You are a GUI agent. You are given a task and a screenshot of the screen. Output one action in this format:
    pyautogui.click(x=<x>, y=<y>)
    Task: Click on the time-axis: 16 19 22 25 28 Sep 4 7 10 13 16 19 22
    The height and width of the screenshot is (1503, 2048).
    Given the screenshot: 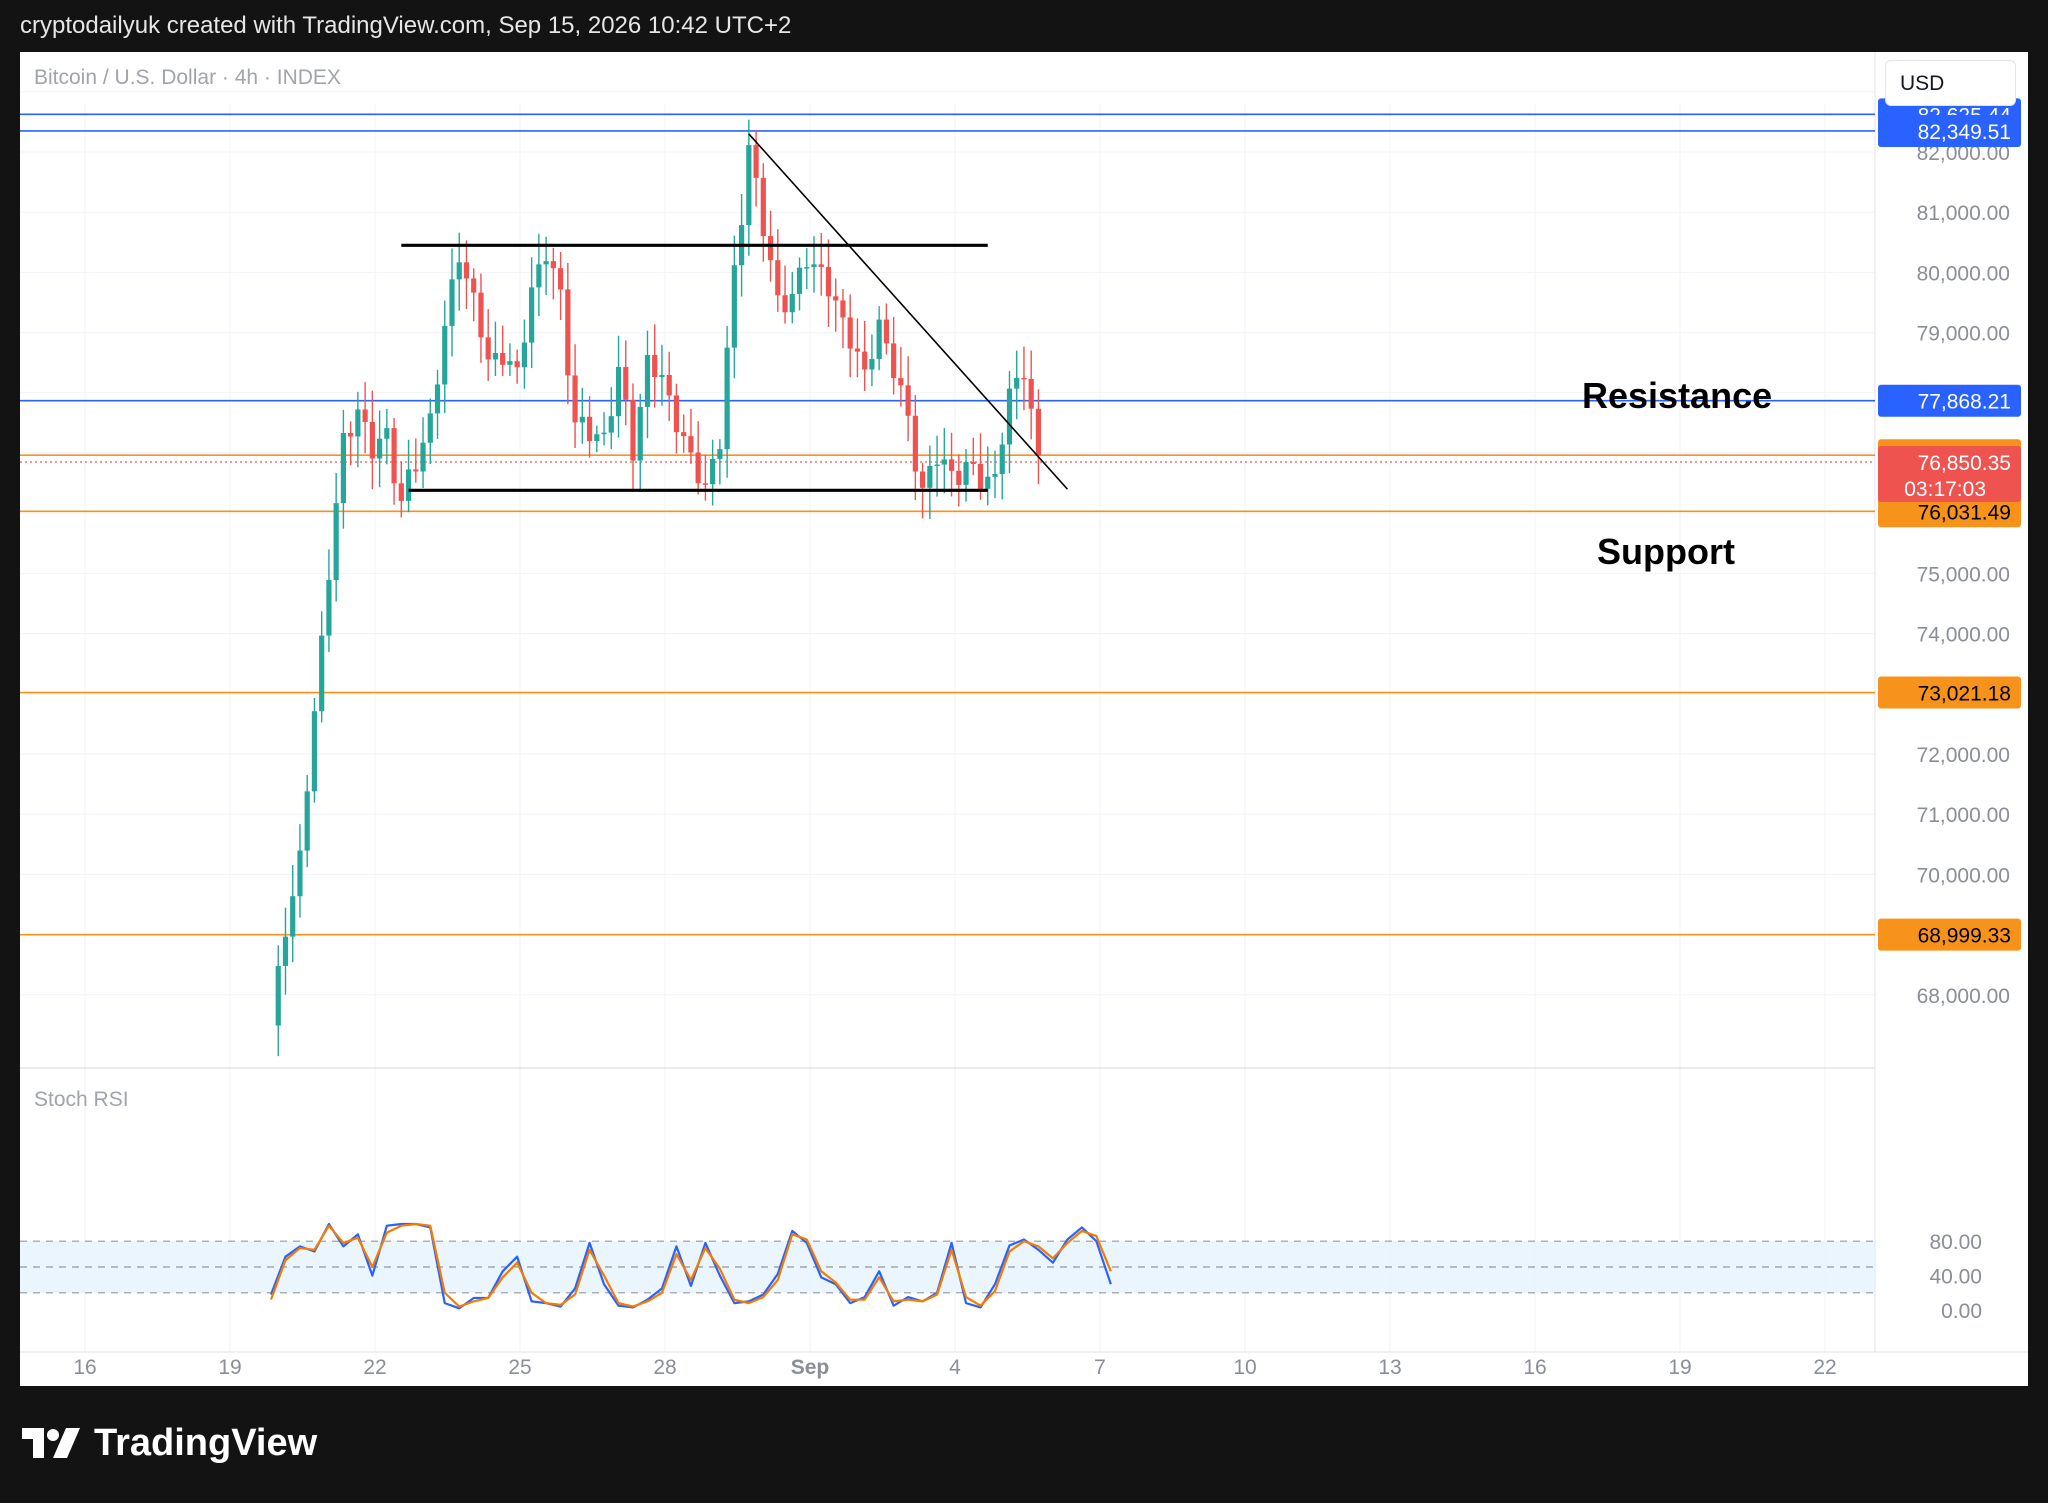 What is the action you would take?
    pyautogui.click(x=954, y=1367)
    